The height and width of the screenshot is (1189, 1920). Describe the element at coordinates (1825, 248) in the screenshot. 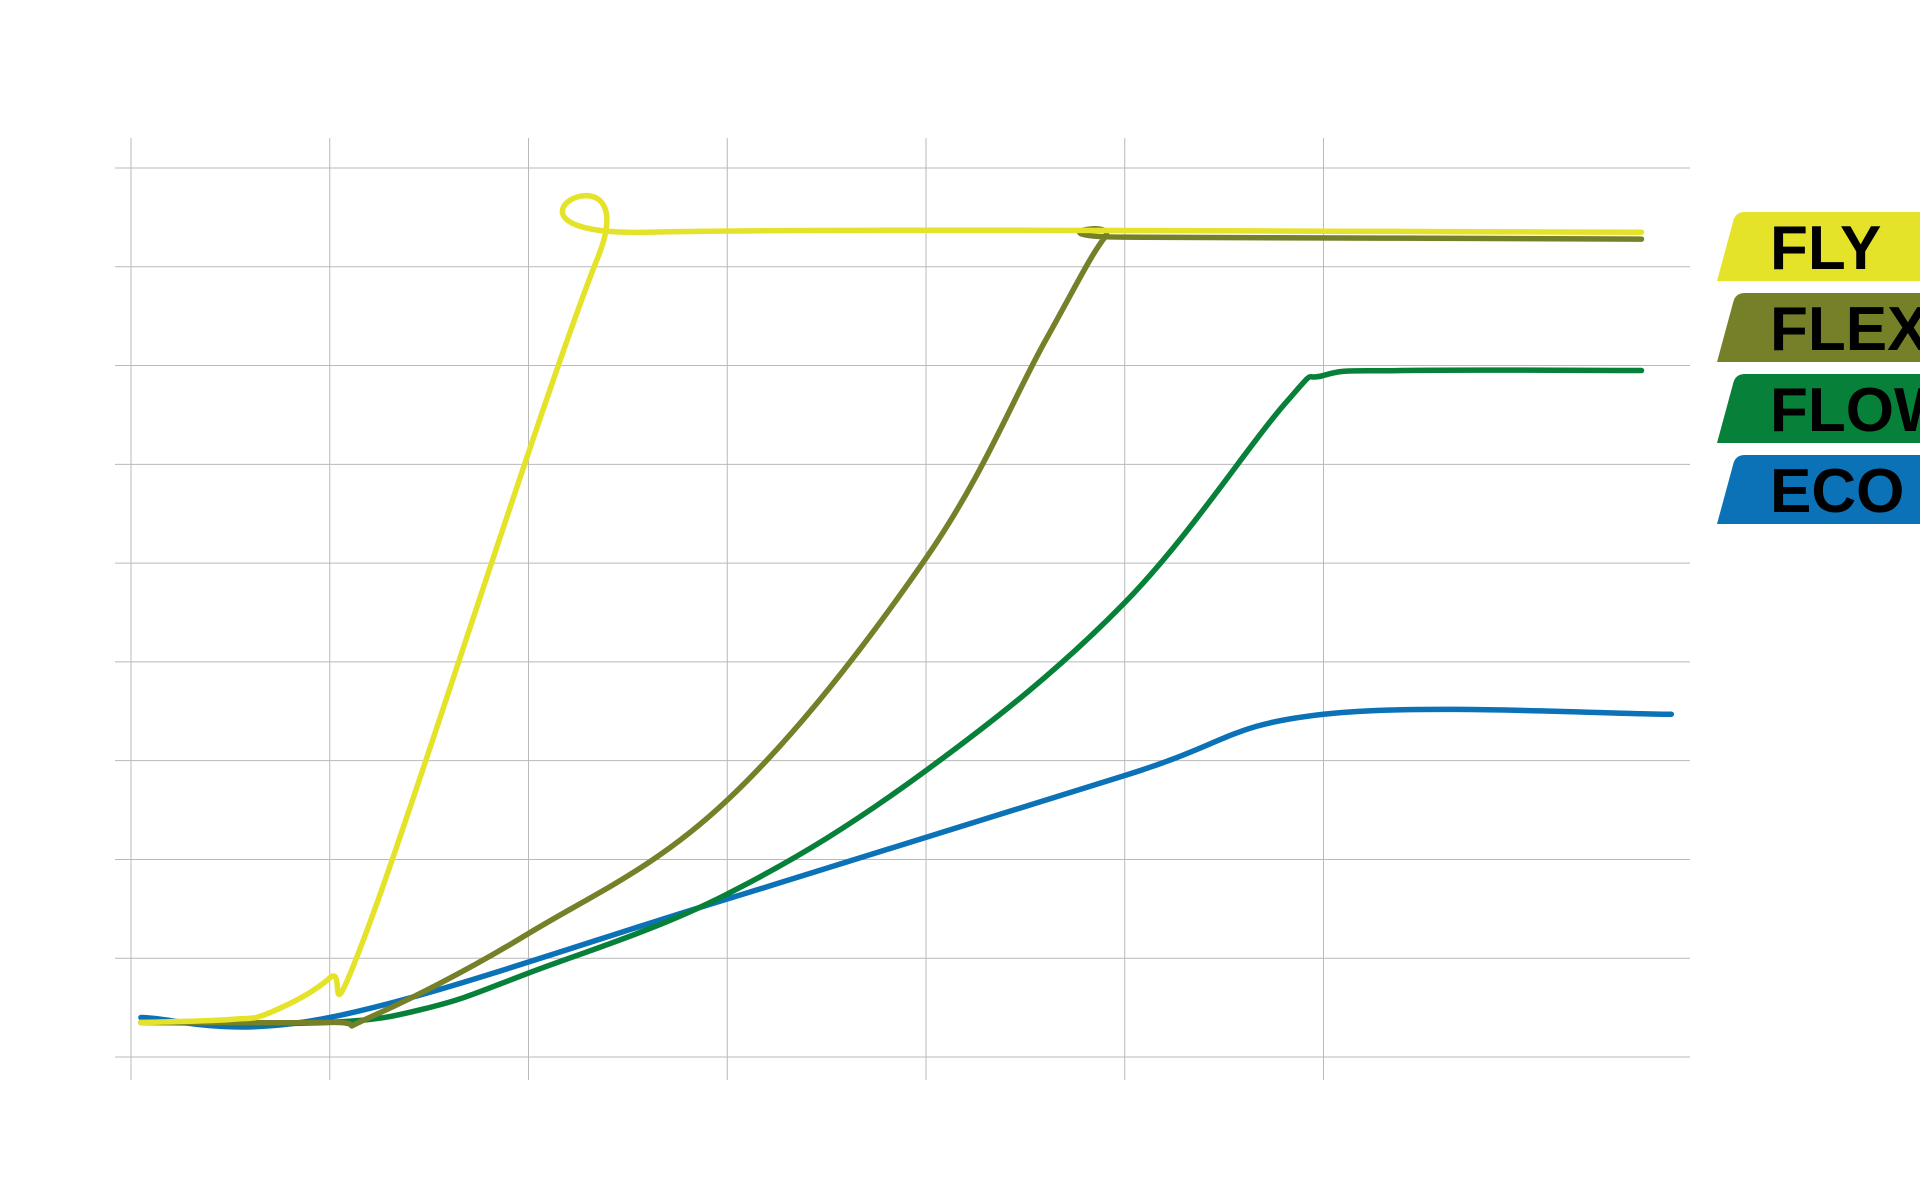

I see `legend-label-fly: FLY` at that location.